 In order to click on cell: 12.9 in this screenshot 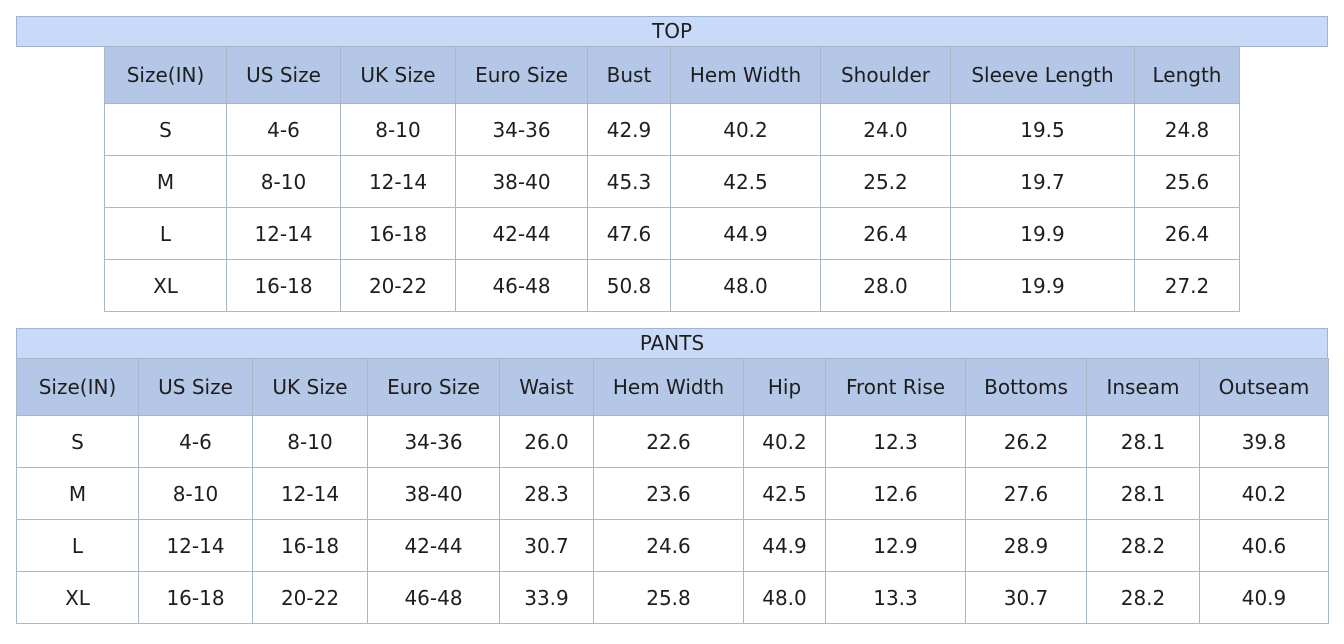, I will do `click(895, 545)`.